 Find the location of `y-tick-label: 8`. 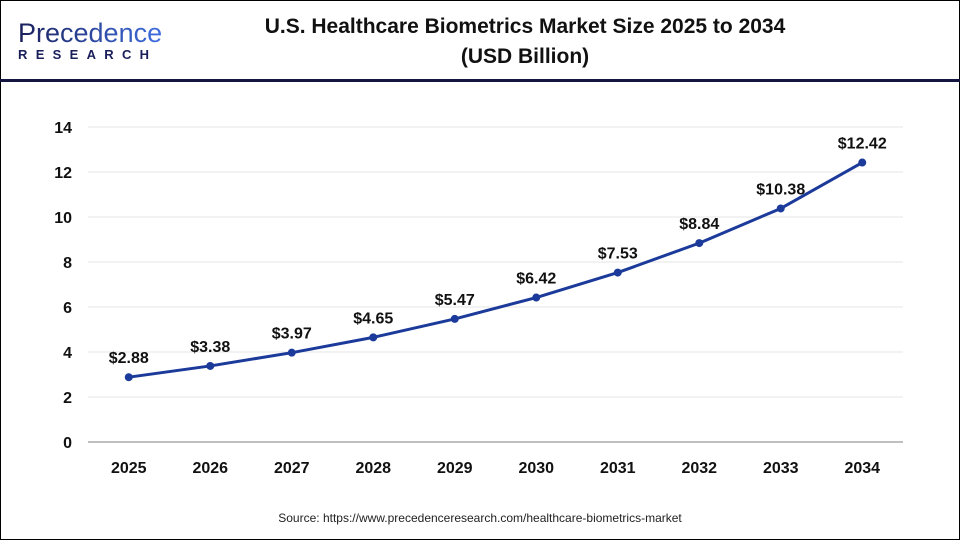

y-tick-label: 8 is located at coordinates (67, 263).